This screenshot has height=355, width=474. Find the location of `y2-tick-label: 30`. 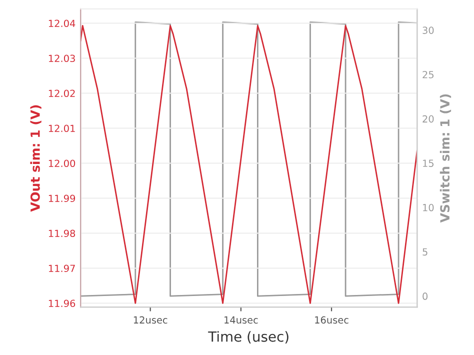

y2-tick-label: 30 is located at coordinates (428, 30).